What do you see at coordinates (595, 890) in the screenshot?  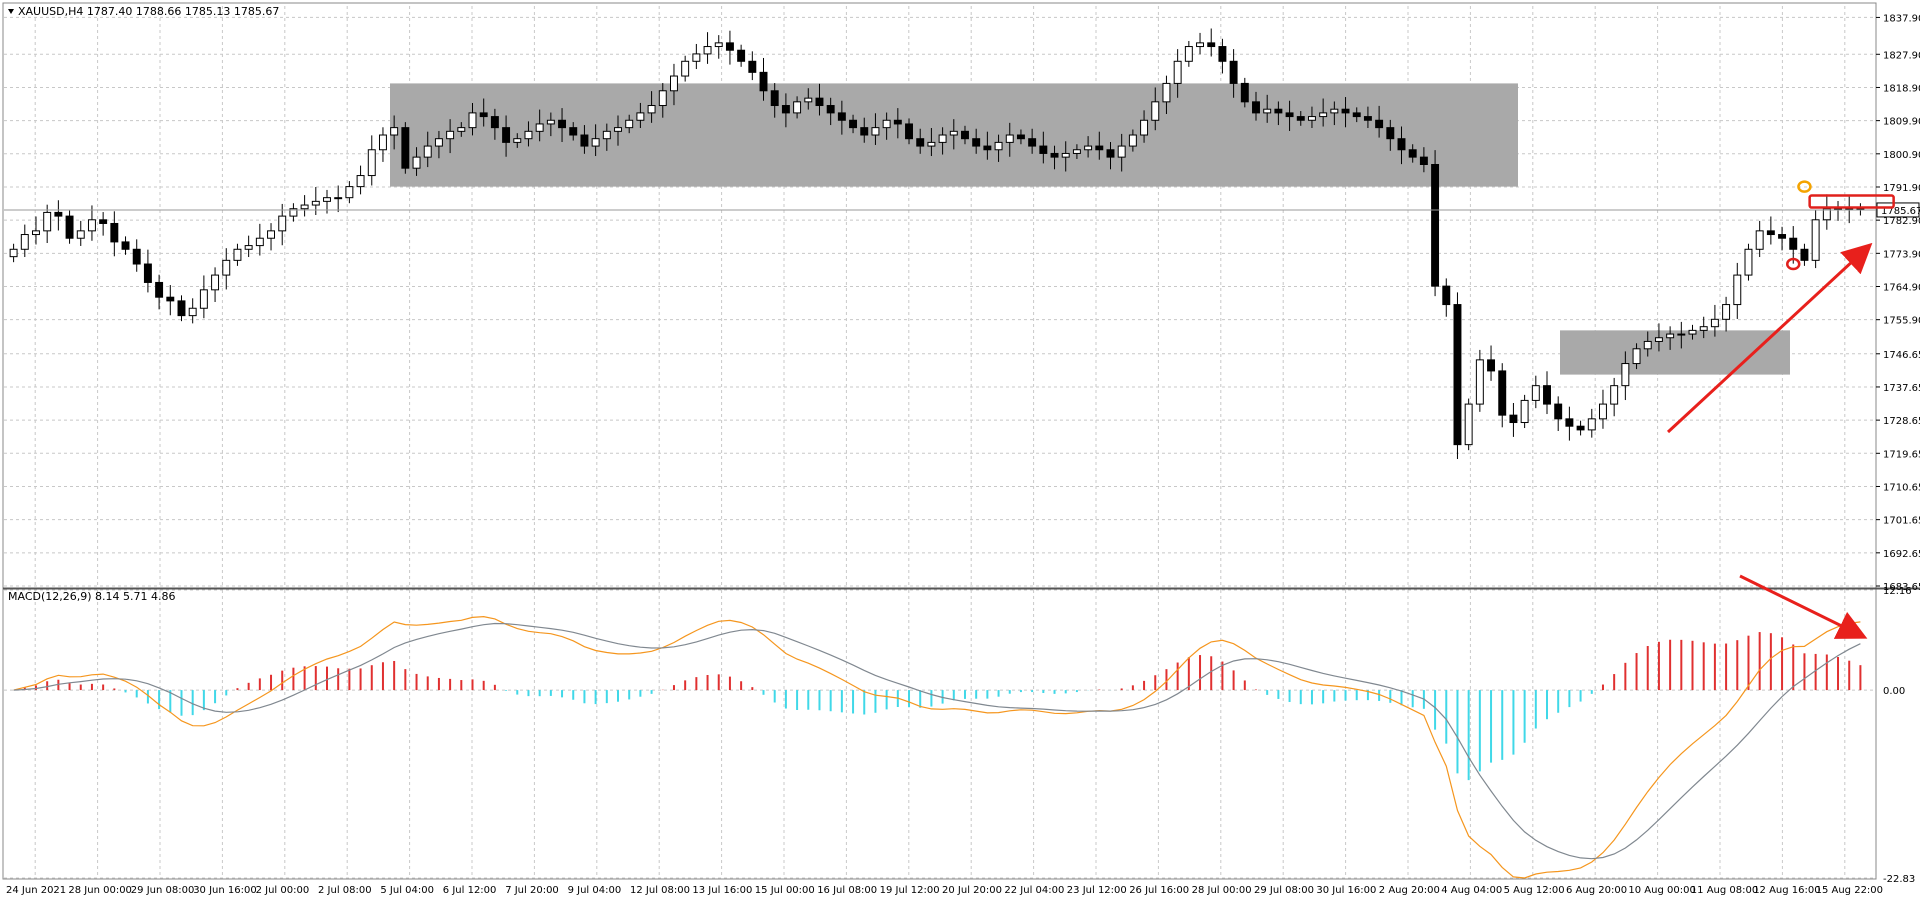 I see `time-tick-label: 9 Jul 04:00` at bounding box center [595, 890].